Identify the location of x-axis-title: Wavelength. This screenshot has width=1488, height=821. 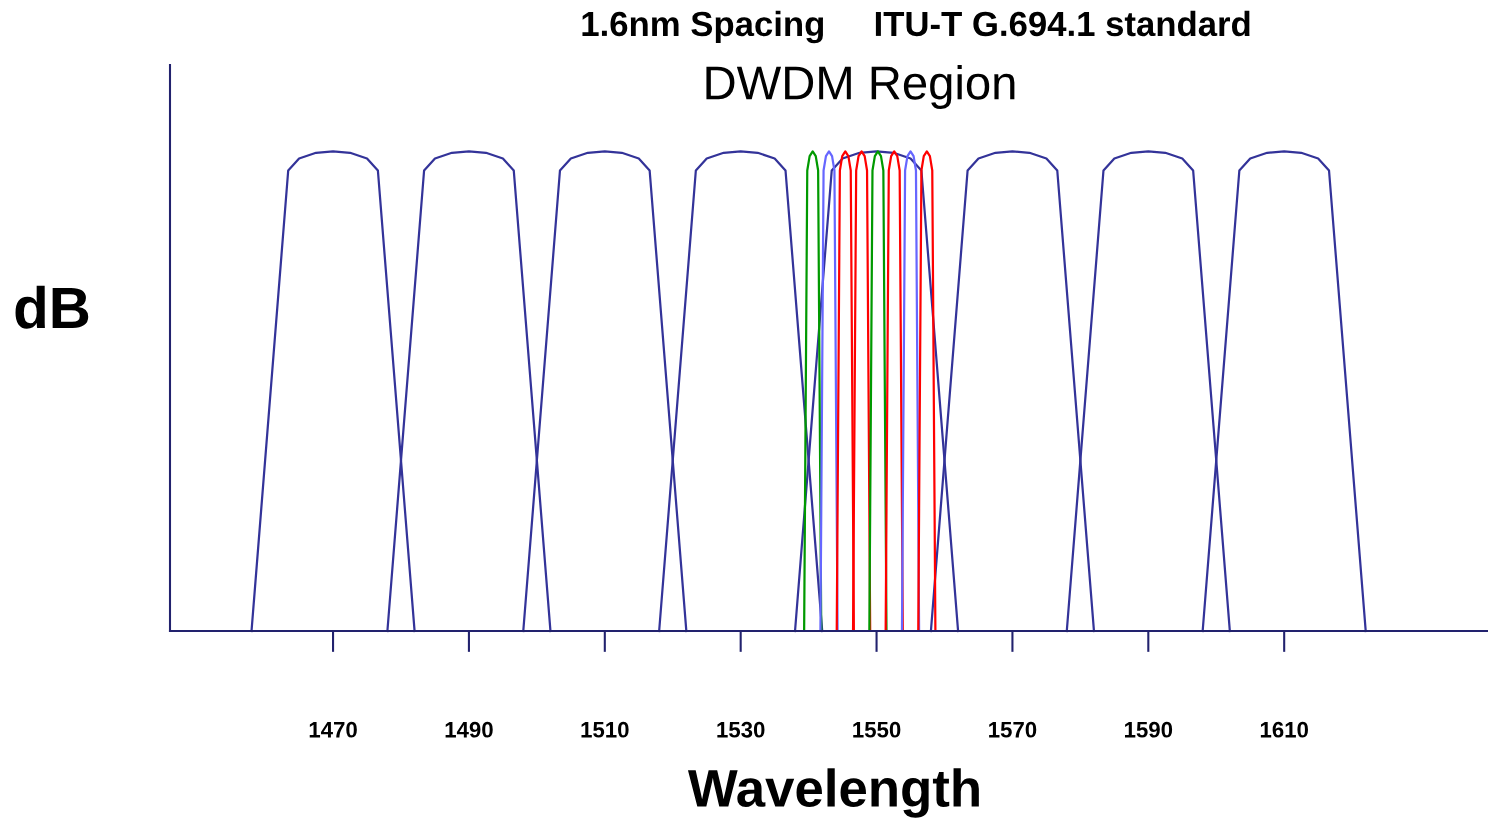
(833, 793).